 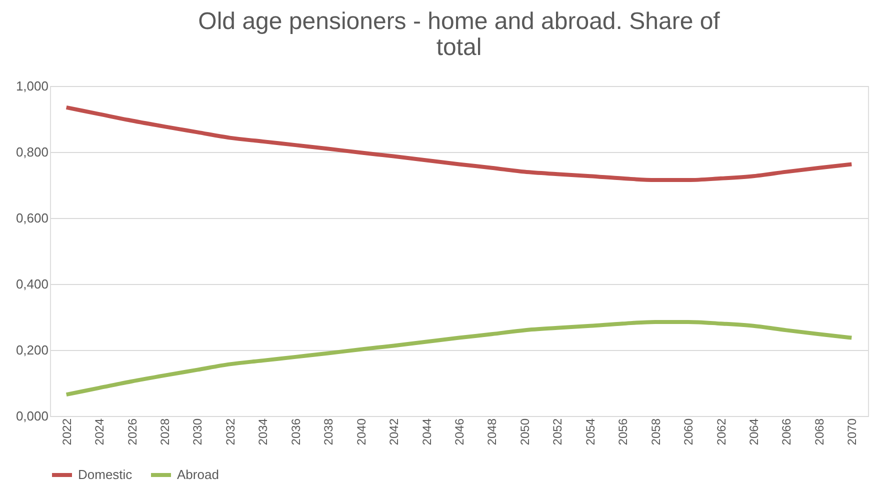 I want to click on x-tick-label: 2036, so click(x=295, y=432).